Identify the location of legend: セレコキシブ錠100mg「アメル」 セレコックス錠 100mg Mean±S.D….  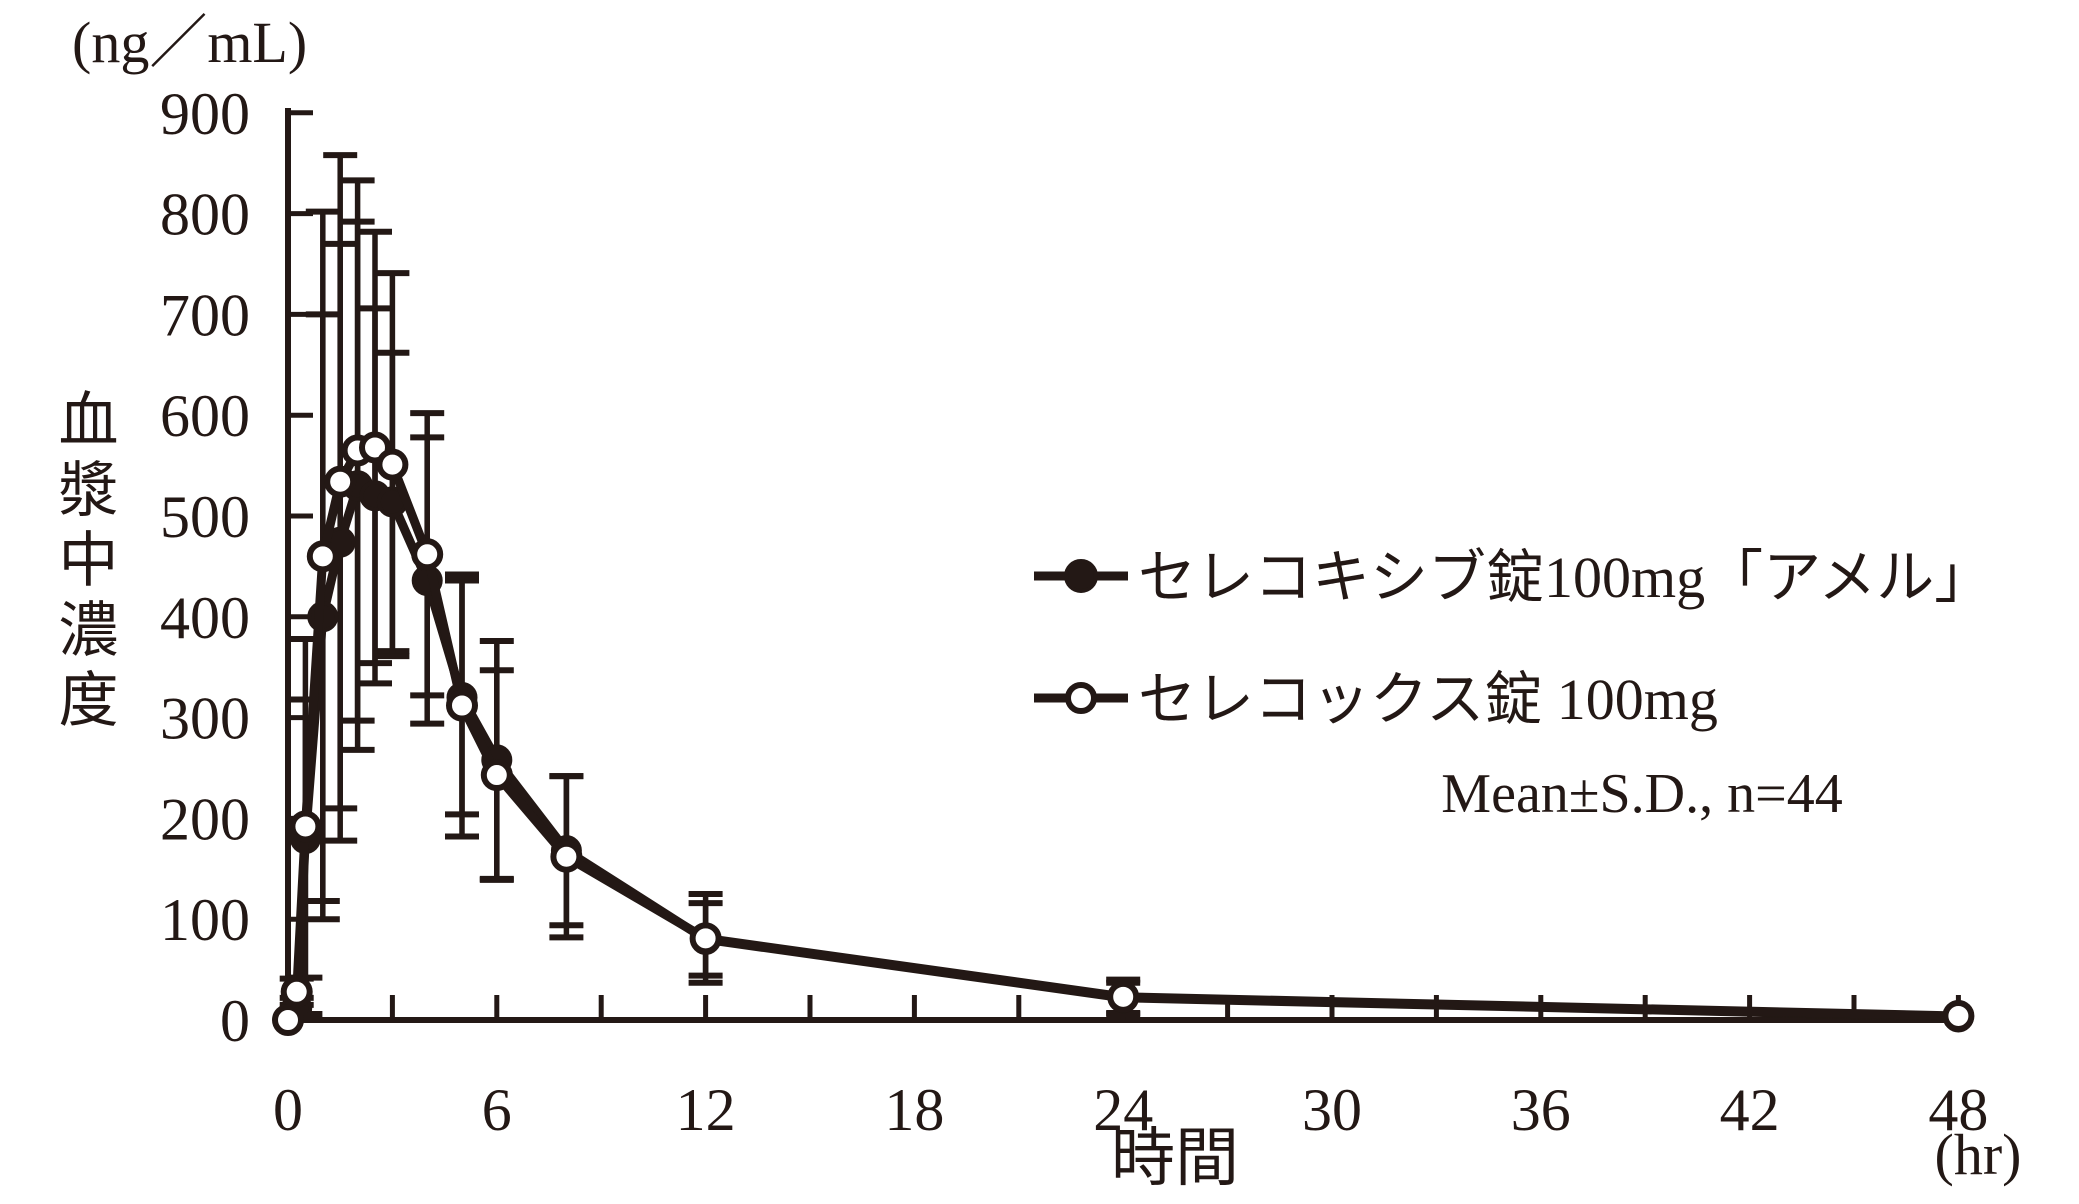
(1513, 685).